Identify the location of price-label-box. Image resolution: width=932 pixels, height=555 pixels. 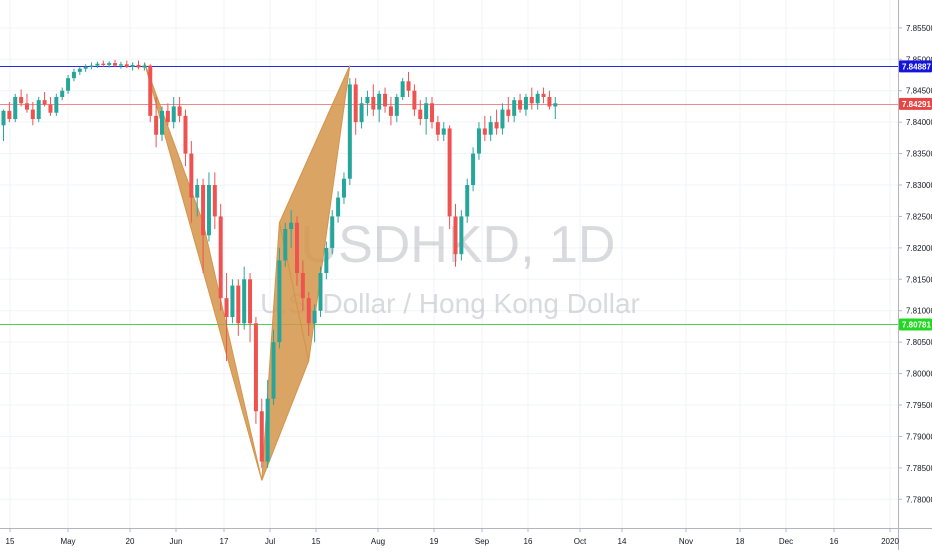
(915, 103).